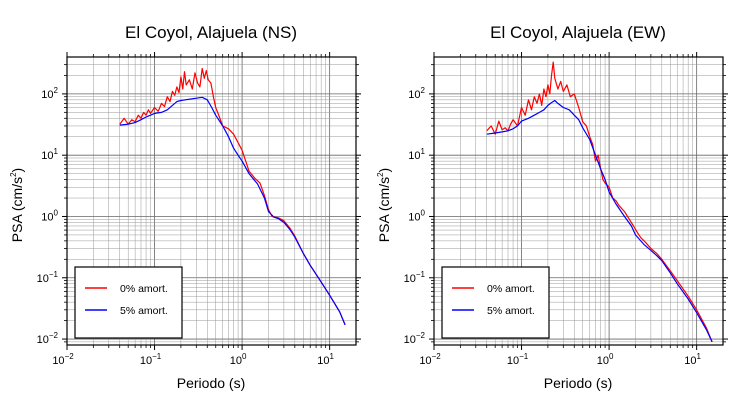 The width and height of the screenshot is (730, 400). What do you see at coordinates (211, 32) in the screenshot?
I see `chart-title: El Coyol, Alajuela (NS)` at bounding box center [211, 32].